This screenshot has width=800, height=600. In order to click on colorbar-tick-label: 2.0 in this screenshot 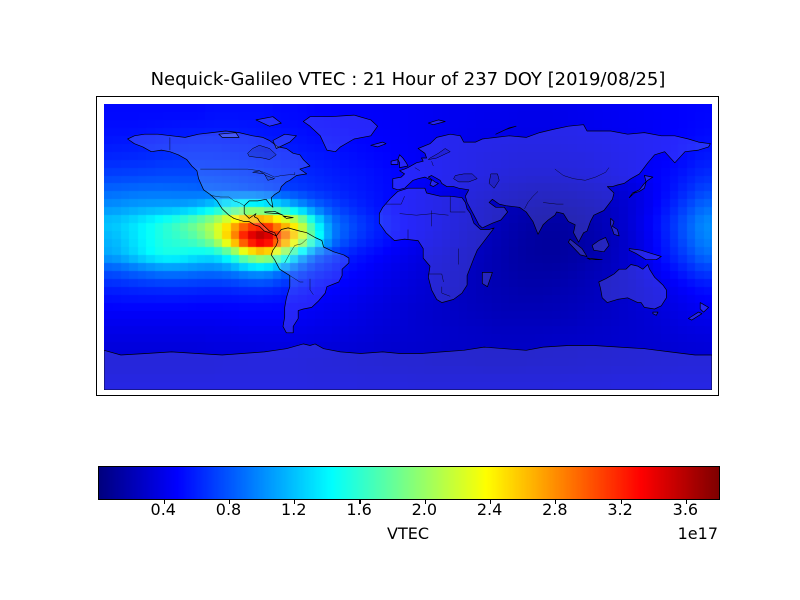, I will do `click(424, 509)`.